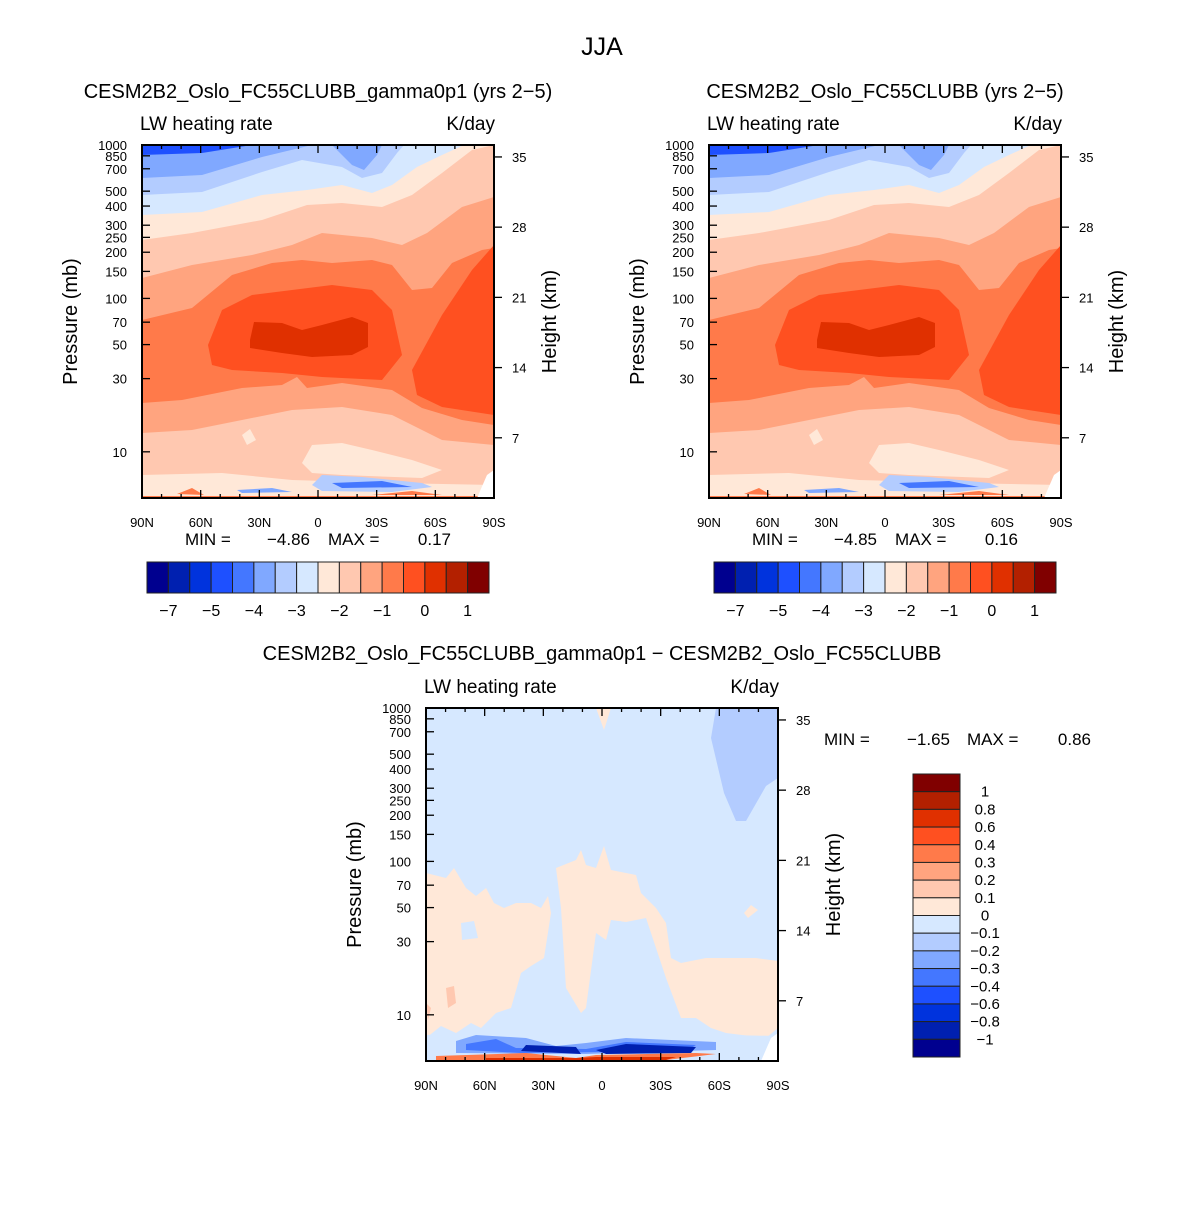  What do you see at coordinates (985, 827) in the screenshot?
I see `colorbar-label: 0.6` at bounding box center [985, 827].